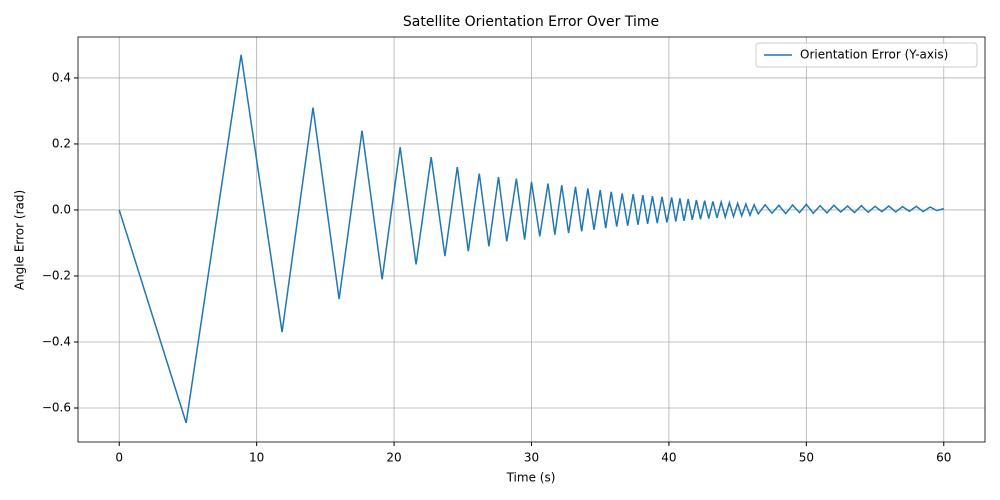 Image resolution: width=1000 pixels, height=500 pixels. What do you see at coordinates (56, 275) in the screenshot?
I see `y-tick-label: −0.2` at bounding box center [56, 275].